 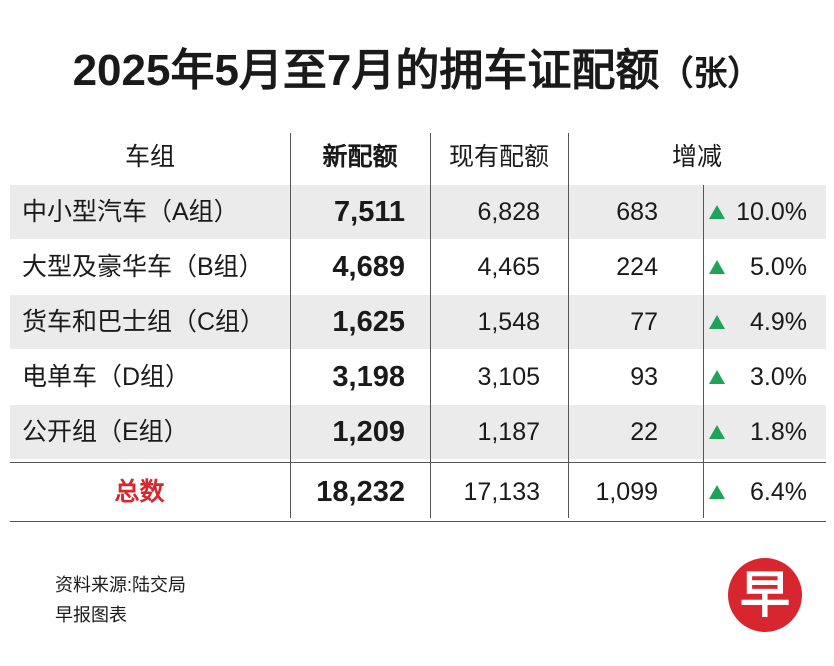 What do you see at coordinates (139, 492) in the screenshot?
I see `row-label: 总数` at bounding box center [139, 492].